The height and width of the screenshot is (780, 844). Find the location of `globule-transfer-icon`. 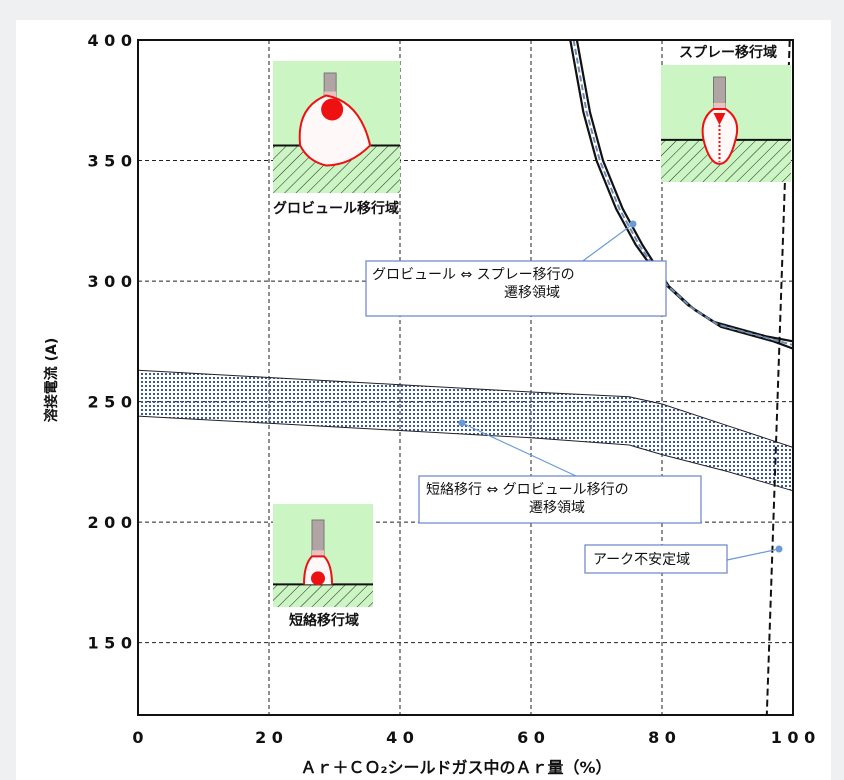

globule-transfer-icon is located at coordinates (336, 127).